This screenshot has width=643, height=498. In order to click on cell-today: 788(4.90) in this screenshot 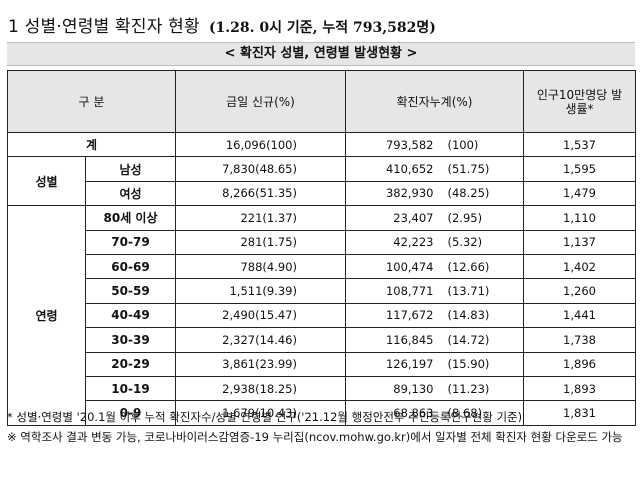, I will do `click(260, 266)`.